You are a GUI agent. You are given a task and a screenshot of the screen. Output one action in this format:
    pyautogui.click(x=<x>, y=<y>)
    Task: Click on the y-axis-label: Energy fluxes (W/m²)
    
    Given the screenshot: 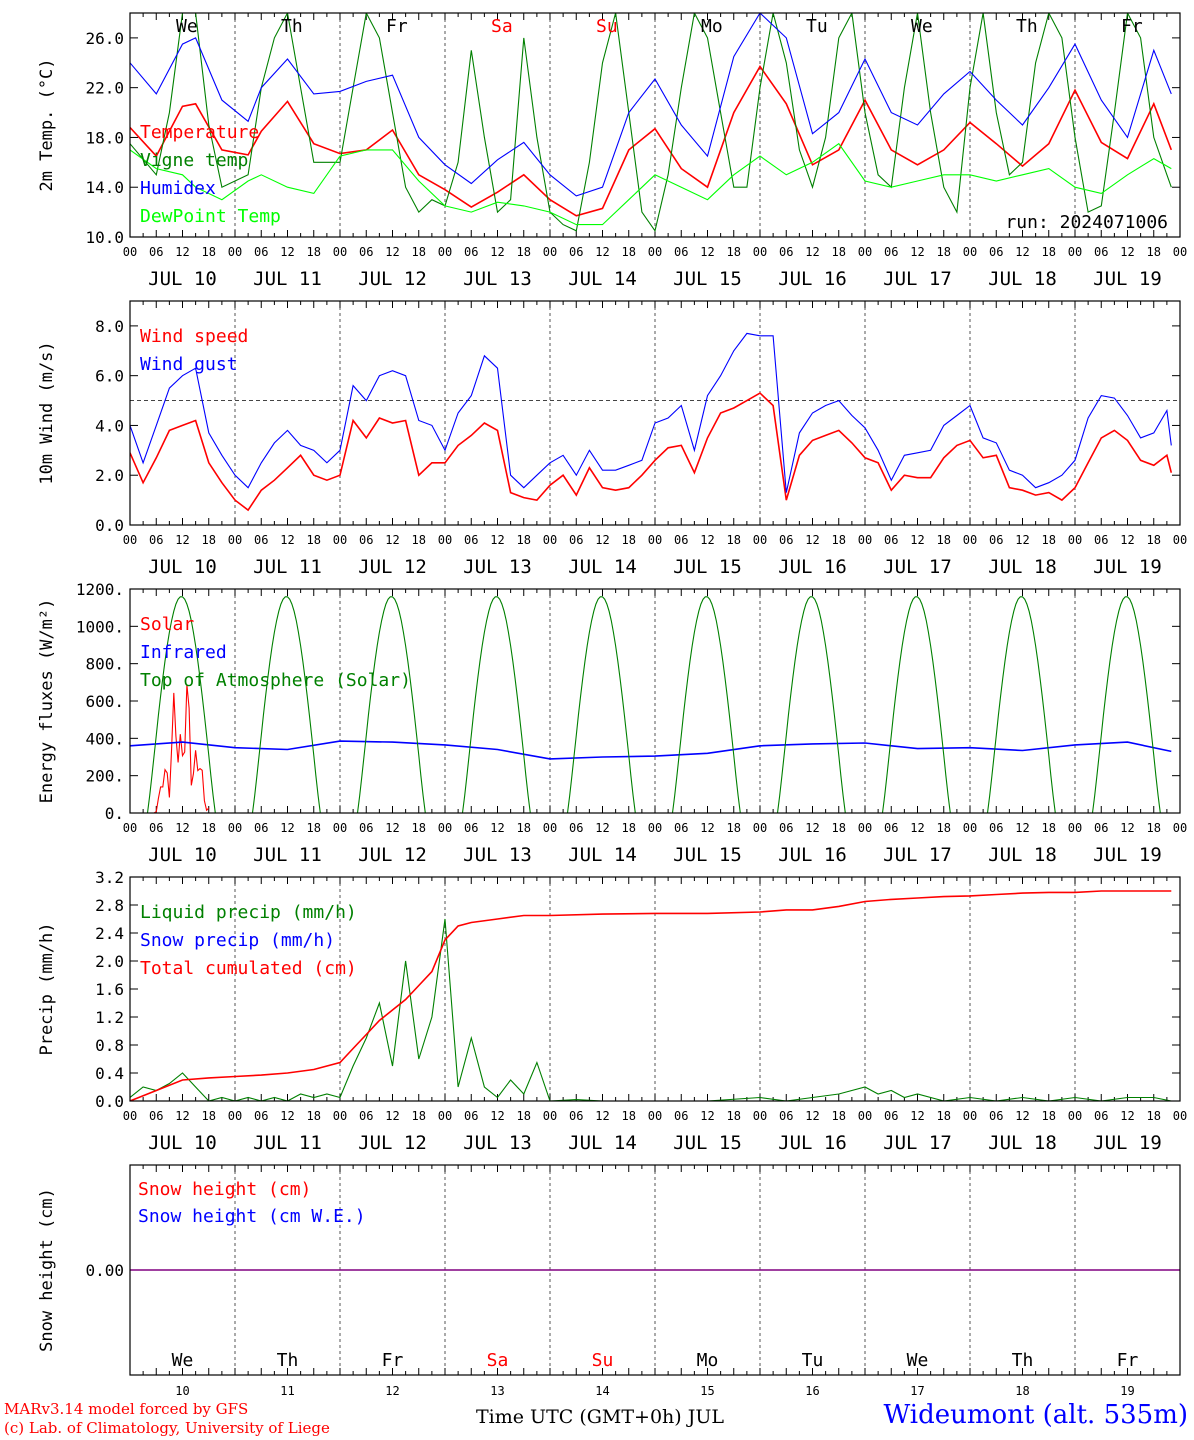 What is the action you would take?
    pyautogui.click(x=47, y=701)
    